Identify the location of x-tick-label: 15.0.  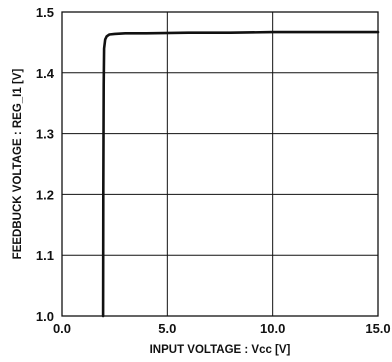
(377, 328).